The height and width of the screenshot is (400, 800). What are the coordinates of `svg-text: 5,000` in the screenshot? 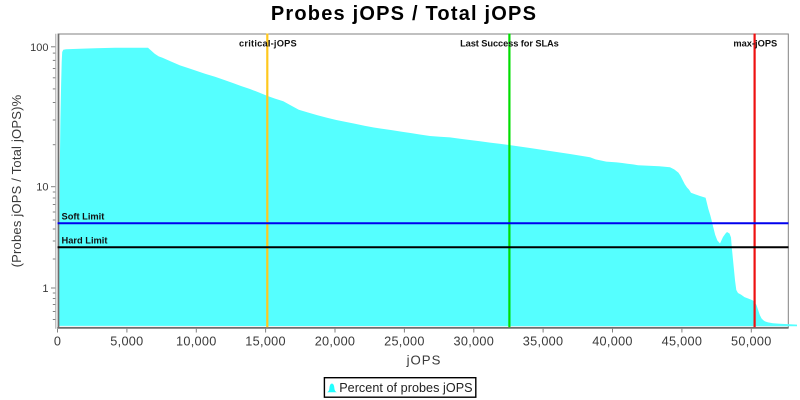 It's located at (126, 342).